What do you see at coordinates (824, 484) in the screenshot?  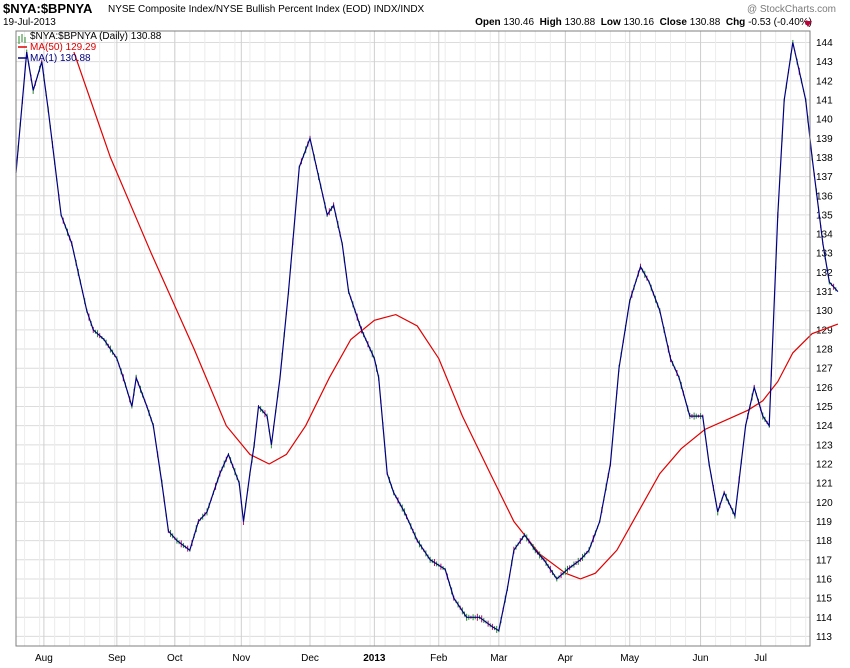 I see `y-tick-label: 121` at bounding box center [824, 484].